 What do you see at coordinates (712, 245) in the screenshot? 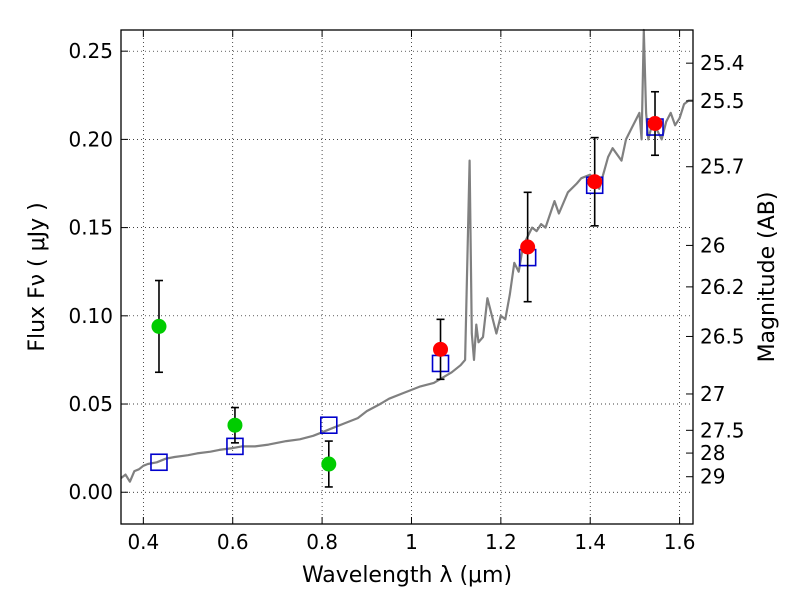
I see `mag-tick-label: 26` at bounding box center [712, 245].